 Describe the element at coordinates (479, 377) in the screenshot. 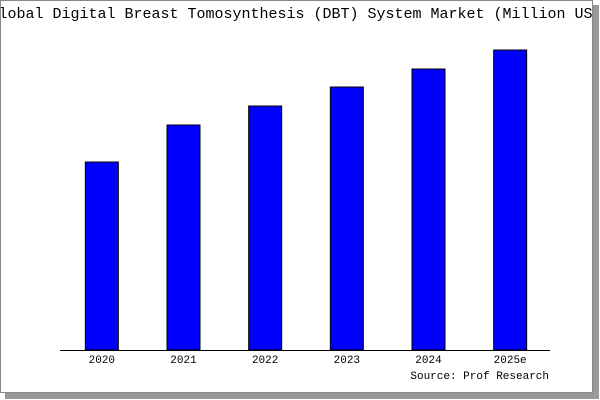

I see `source-note: Source: Prof Research` at that location.